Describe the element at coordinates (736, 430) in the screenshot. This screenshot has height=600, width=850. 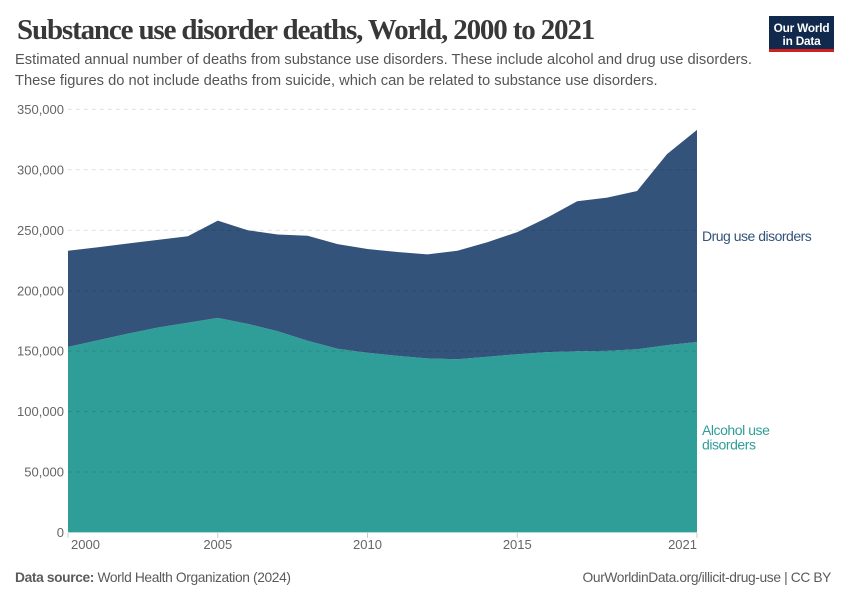
I see `svg-text: Alcohol use` at that location.